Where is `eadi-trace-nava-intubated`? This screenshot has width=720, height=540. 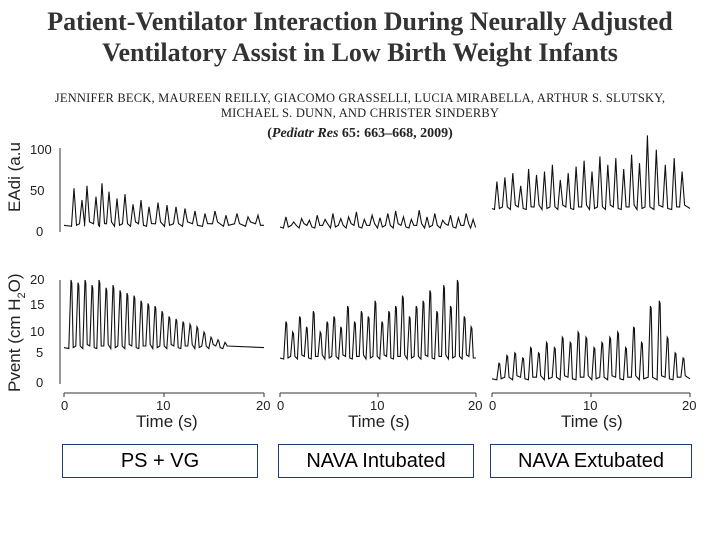
eadi-trace-nava-intubated is located at coordinates (378, 220).